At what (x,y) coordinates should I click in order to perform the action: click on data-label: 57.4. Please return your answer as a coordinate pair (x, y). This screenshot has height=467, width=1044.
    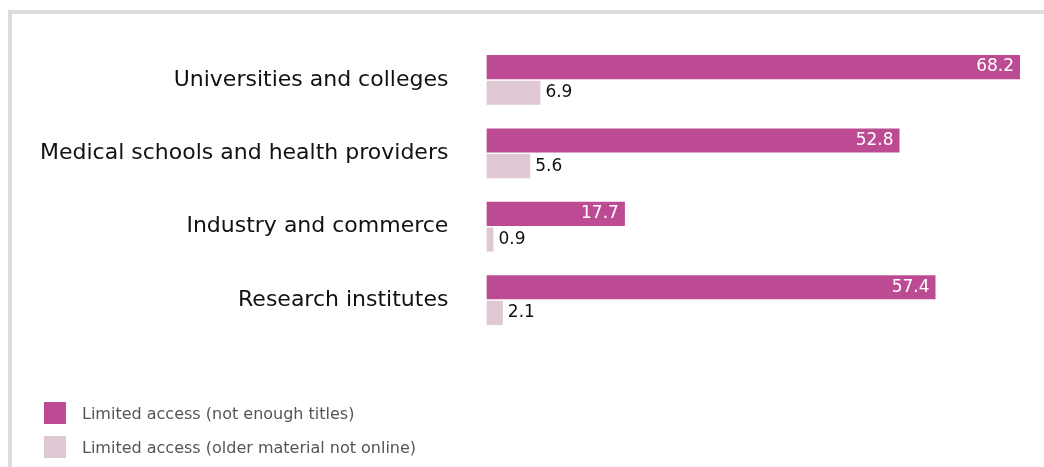
    Looking at the image, I should click on (910, 285).